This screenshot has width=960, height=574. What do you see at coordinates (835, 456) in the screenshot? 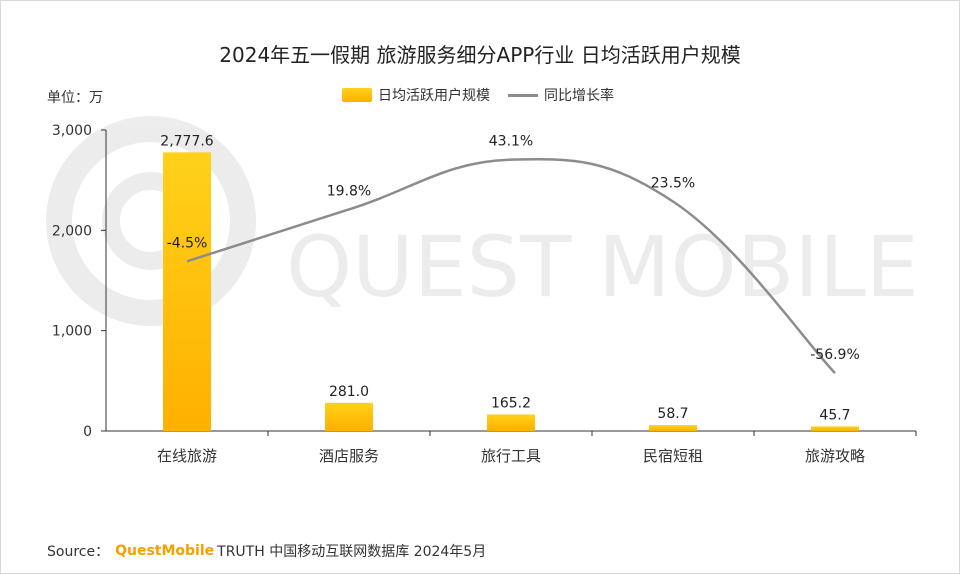
I see `x-tick-label: 旅游攻略` at bounding box center [835, 456].